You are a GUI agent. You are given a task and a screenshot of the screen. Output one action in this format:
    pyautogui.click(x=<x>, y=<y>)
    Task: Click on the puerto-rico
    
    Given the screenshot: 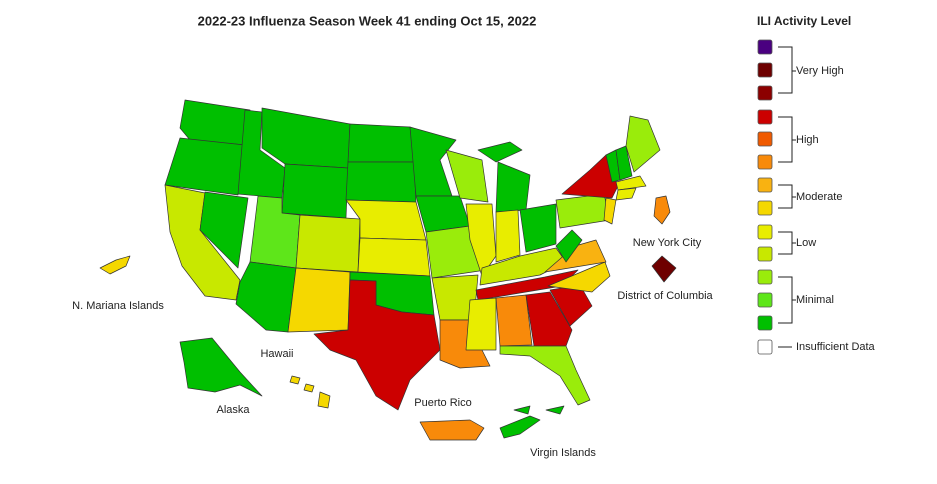 What is the action you would take?
    pyautogui.click(x=452, y=430)
    